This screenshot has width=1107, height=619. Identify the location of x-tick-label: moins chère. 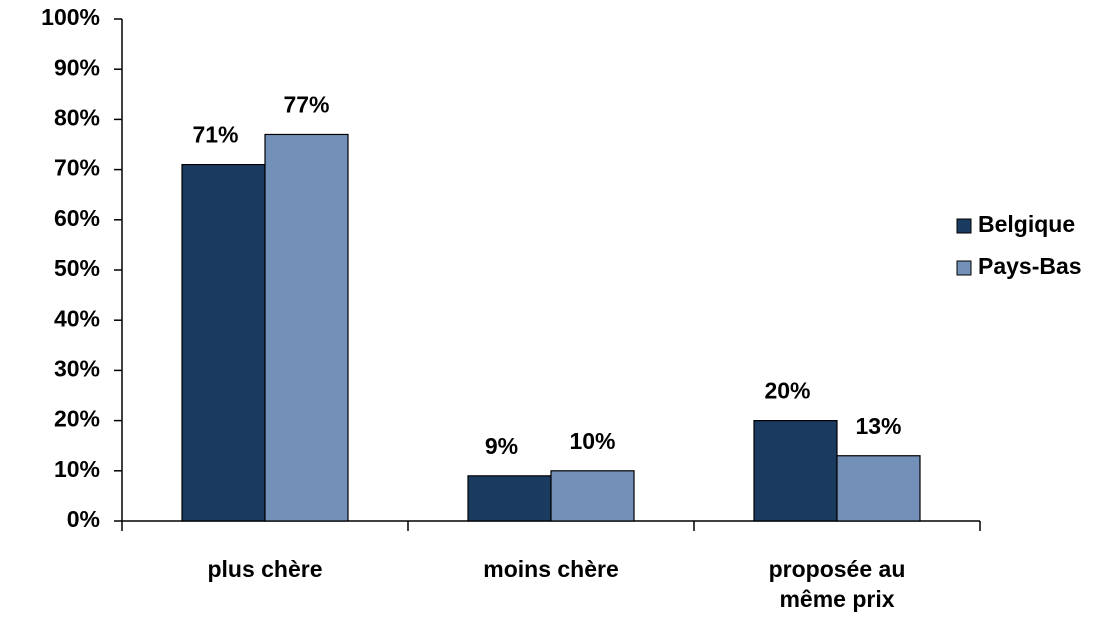
(551, 569).